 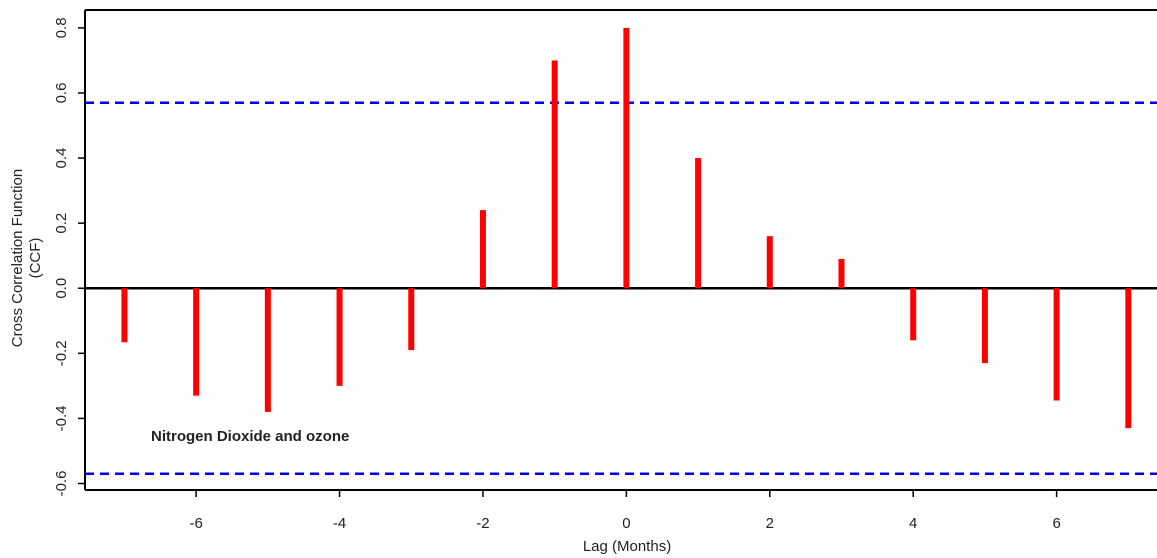 I want to click on y-tick-label: 0.0, so click(x=61, y=288).